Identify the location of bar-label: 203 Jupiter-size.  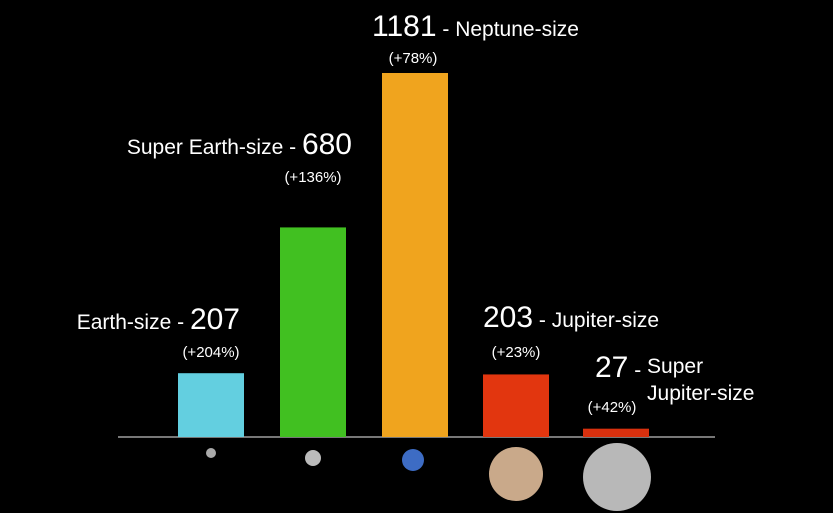
(571, 318).